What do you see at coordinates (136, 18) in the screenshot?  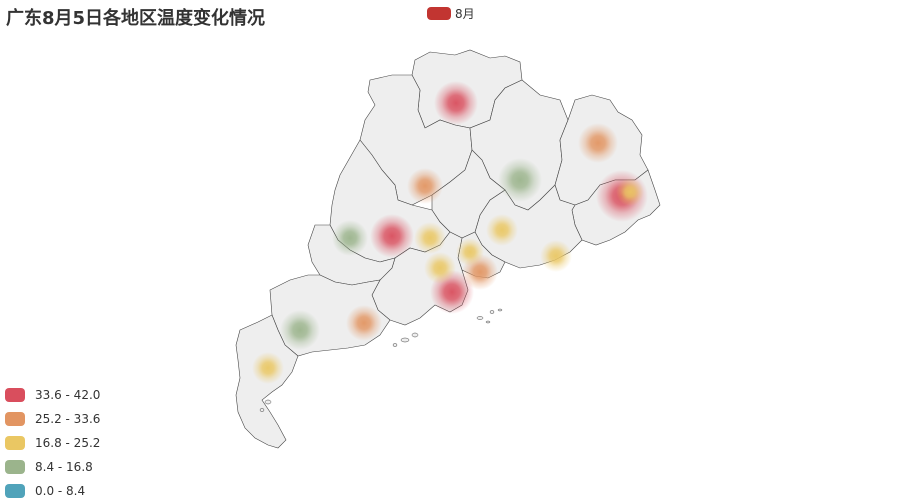 I see `chart-title: 广东8月5日各地区温度变化情况` at bounding box center [136, 18].